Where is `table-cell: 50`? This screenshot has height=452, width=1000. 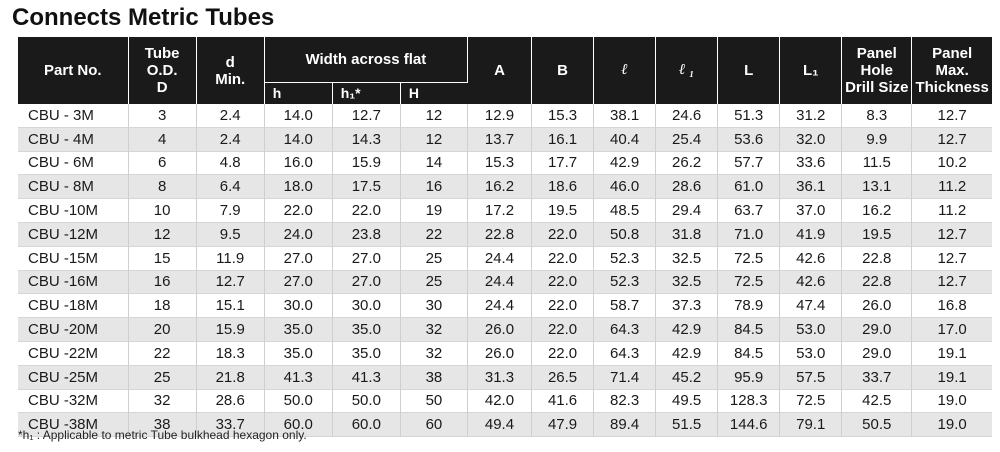 table-cell: 50 is located at coordinates (434, 401).